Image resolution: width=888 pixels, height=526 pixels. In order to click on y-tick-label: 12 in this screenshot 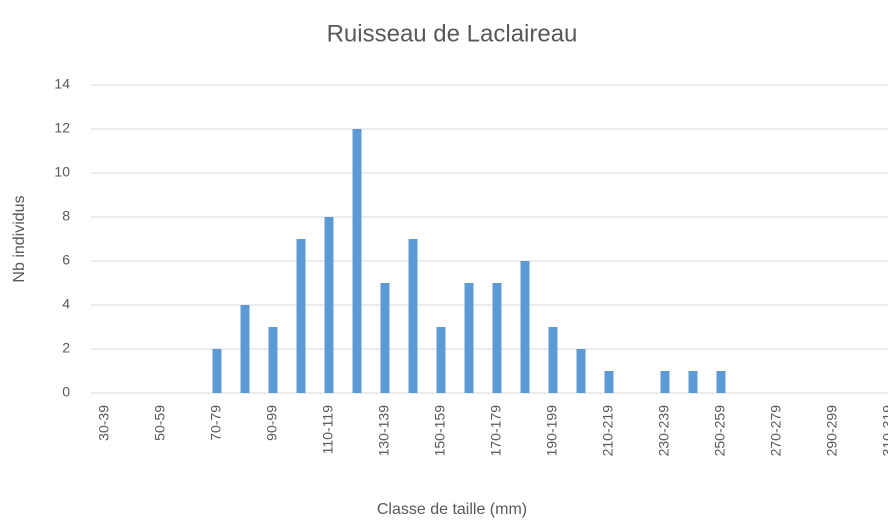, I will do `click(62, 128)`.